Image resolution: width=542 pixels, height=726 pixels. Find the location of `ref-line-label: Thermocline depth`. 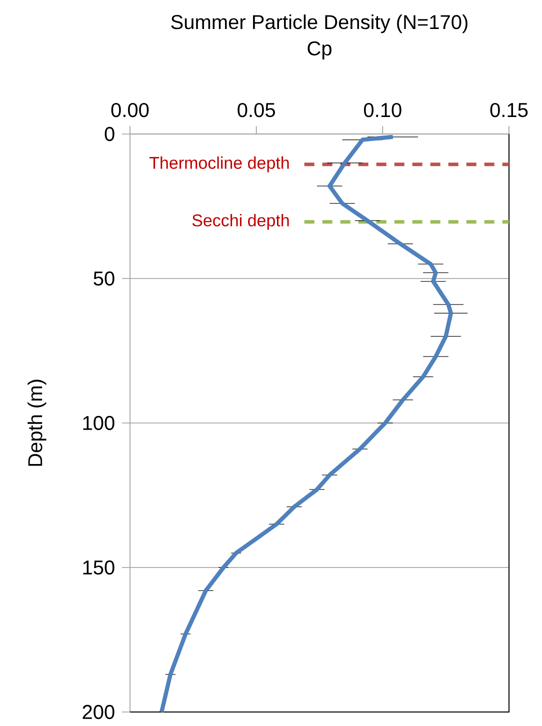

ref-line-label: Thermocline depth is located at coordinates (219, 164).